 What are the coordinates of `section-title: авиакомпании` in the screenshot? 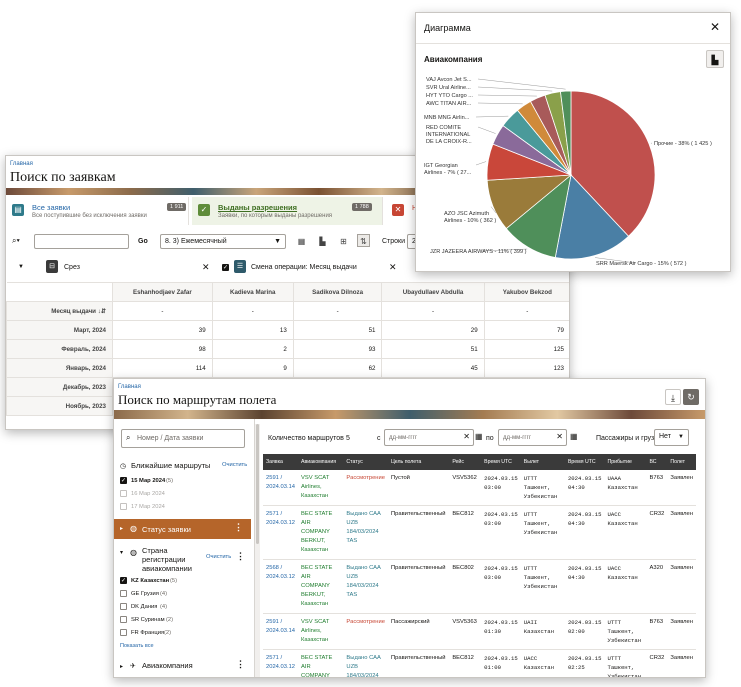 It's located at (167, 568).